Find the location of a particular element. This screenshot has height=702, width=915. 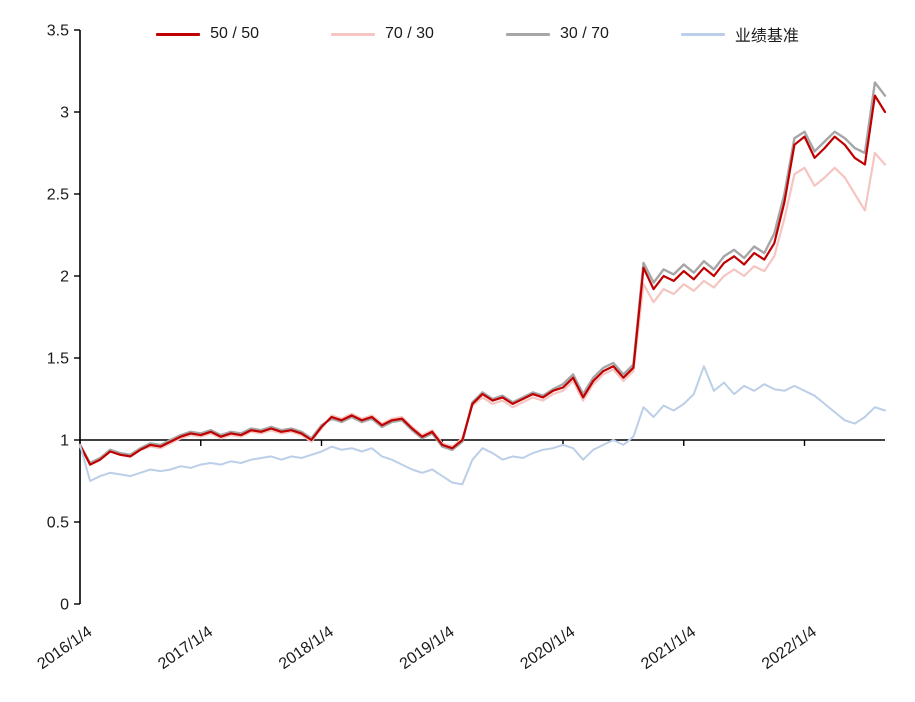

y-axis-tick-label: 0 is located at coordinates (64, 605).